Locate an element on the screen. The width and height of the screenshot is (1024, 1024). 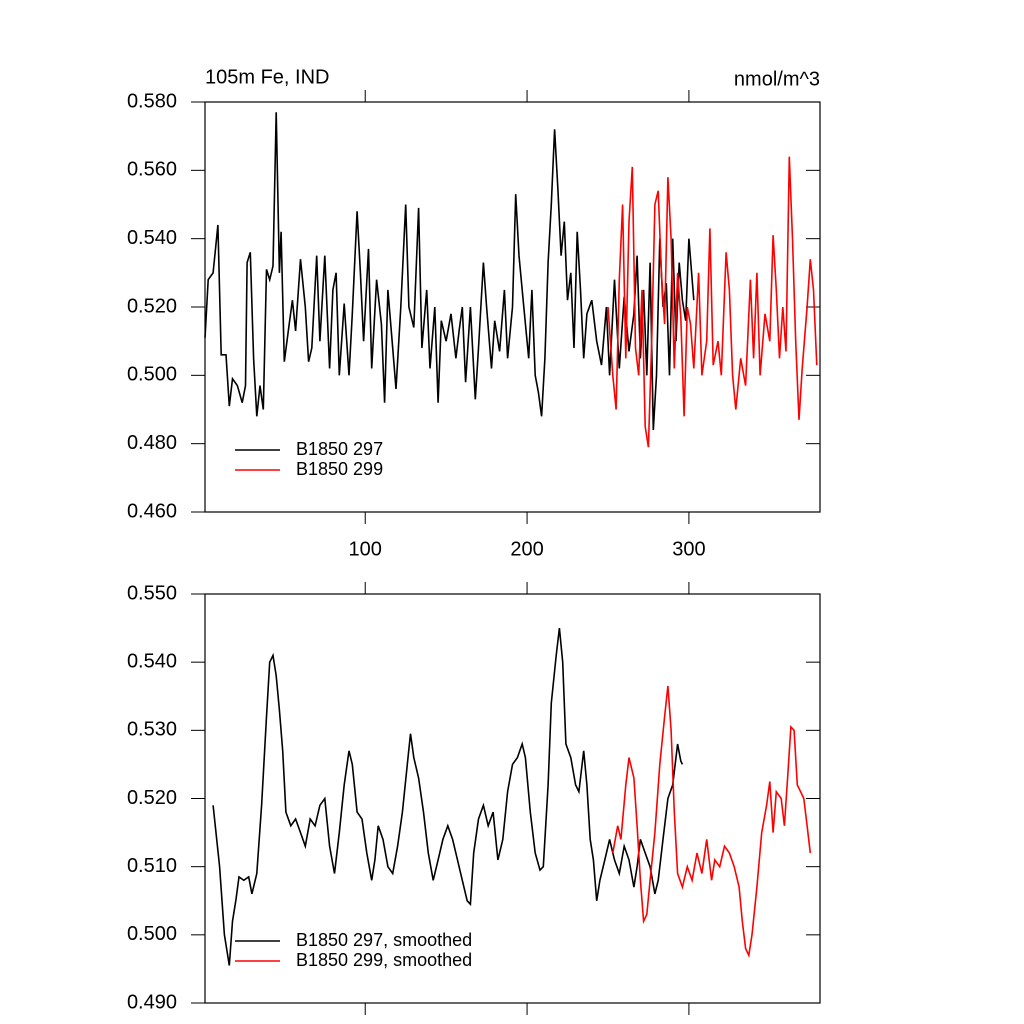
y-tick-label: 0.530 is located at coordinates (152, 730).